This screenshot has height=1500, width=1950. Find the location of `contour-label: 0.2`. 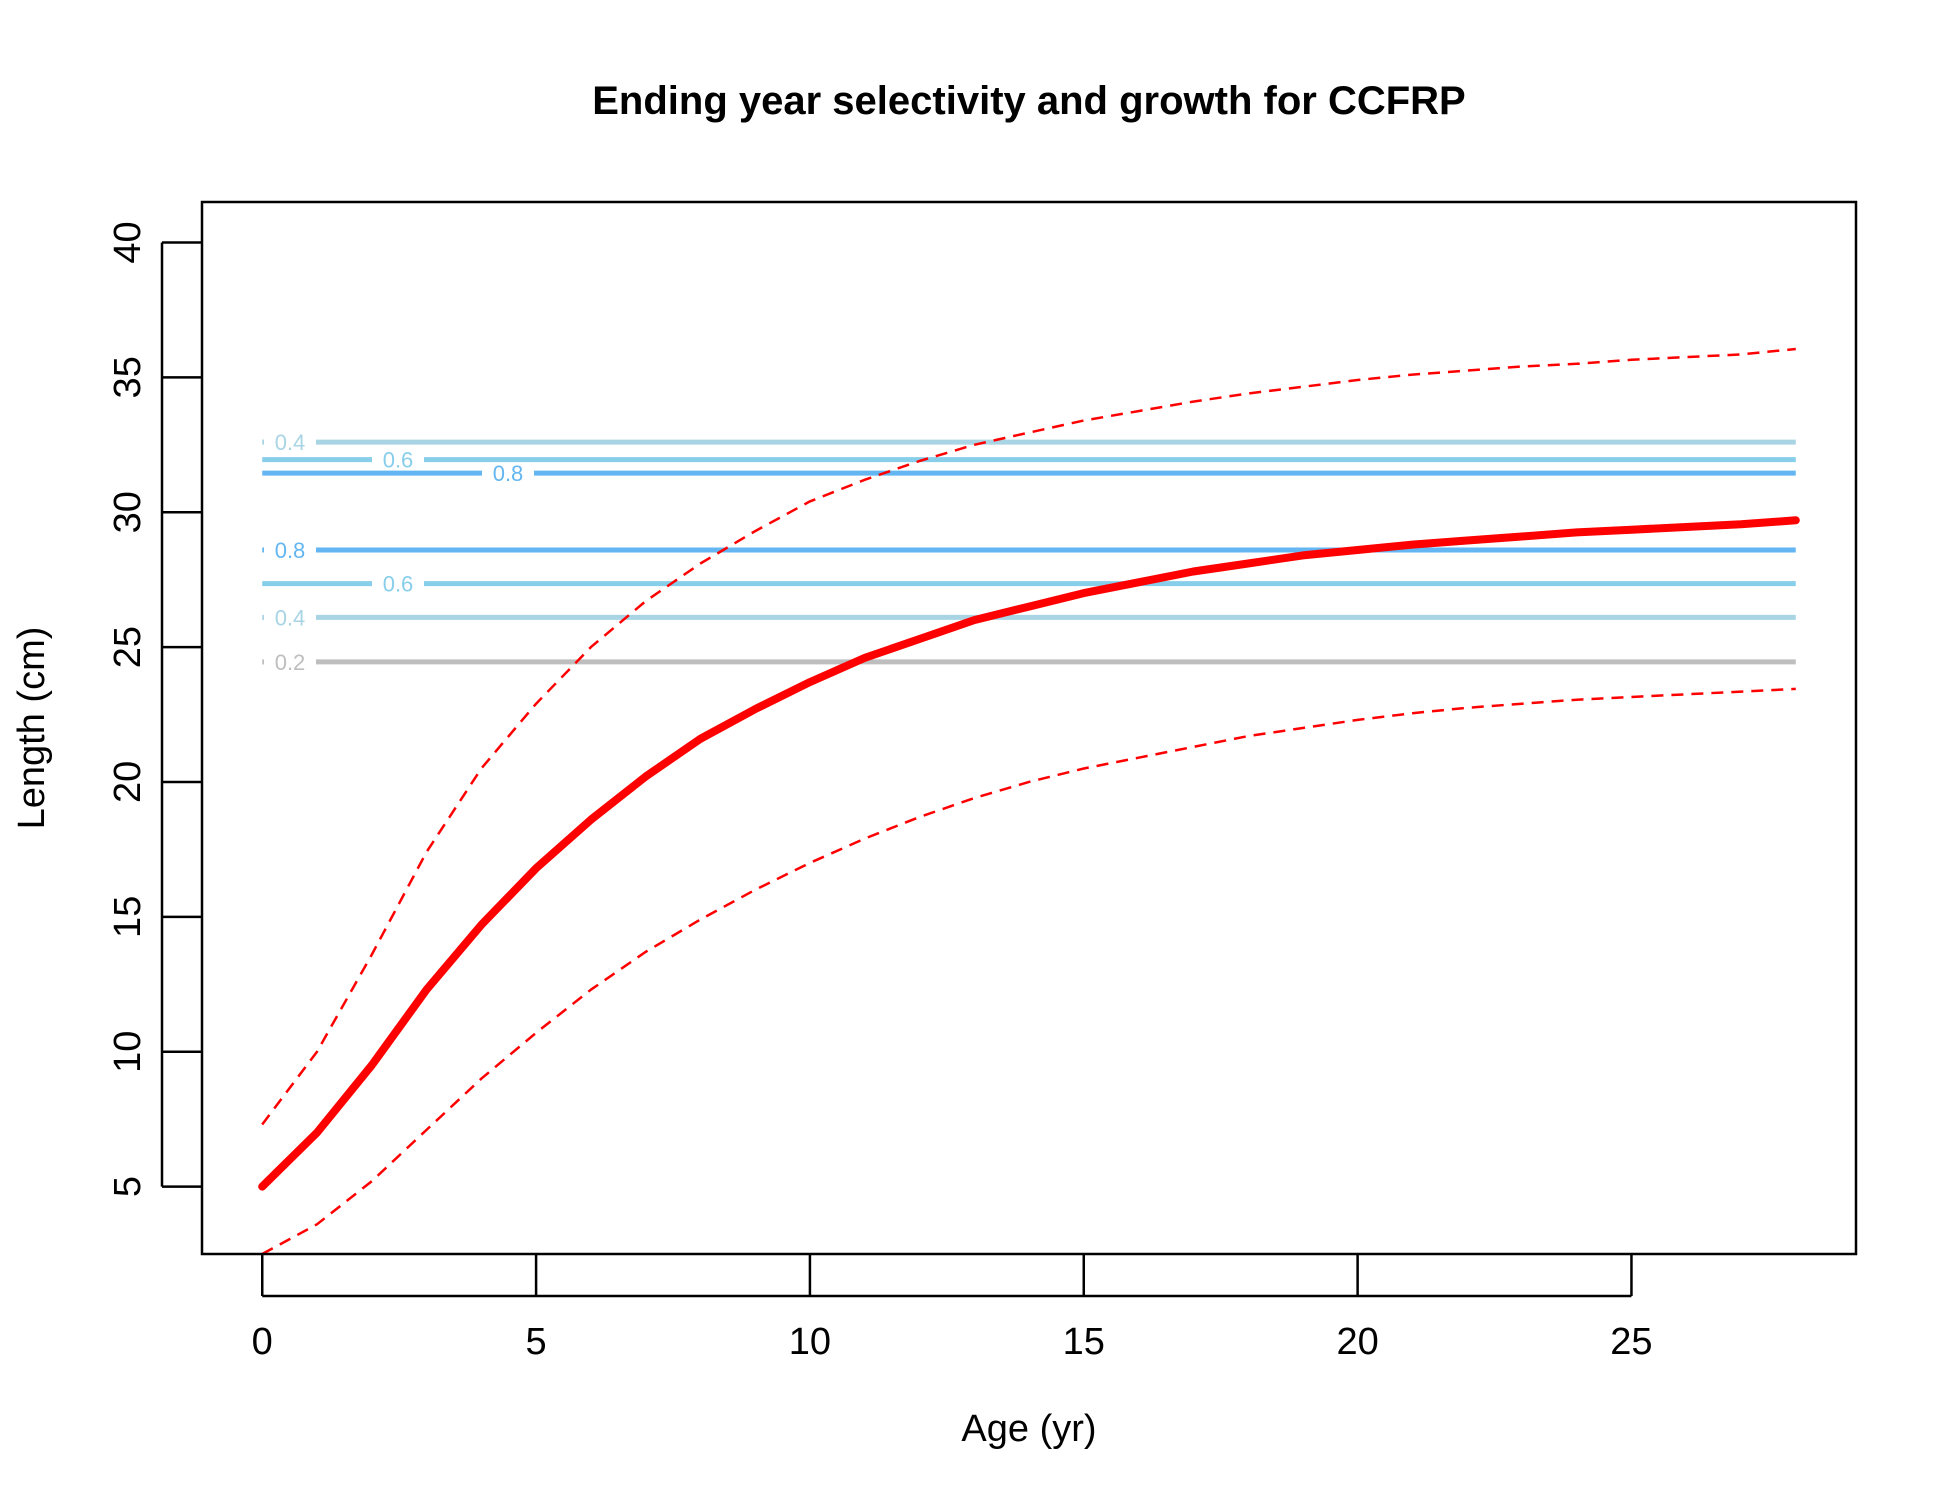

contour-label: 0.2 is located at coordinates (290, 662).